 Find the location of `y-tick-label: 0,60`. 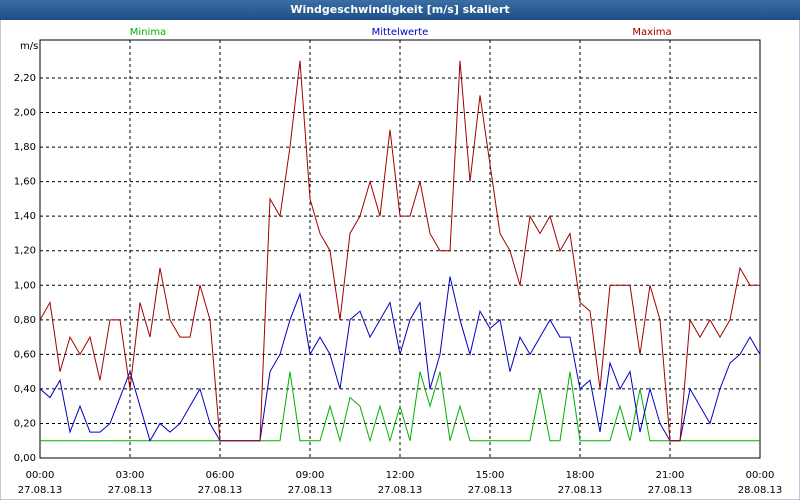

y-tick-label: 0,60 is located at coordinates (25, 354).